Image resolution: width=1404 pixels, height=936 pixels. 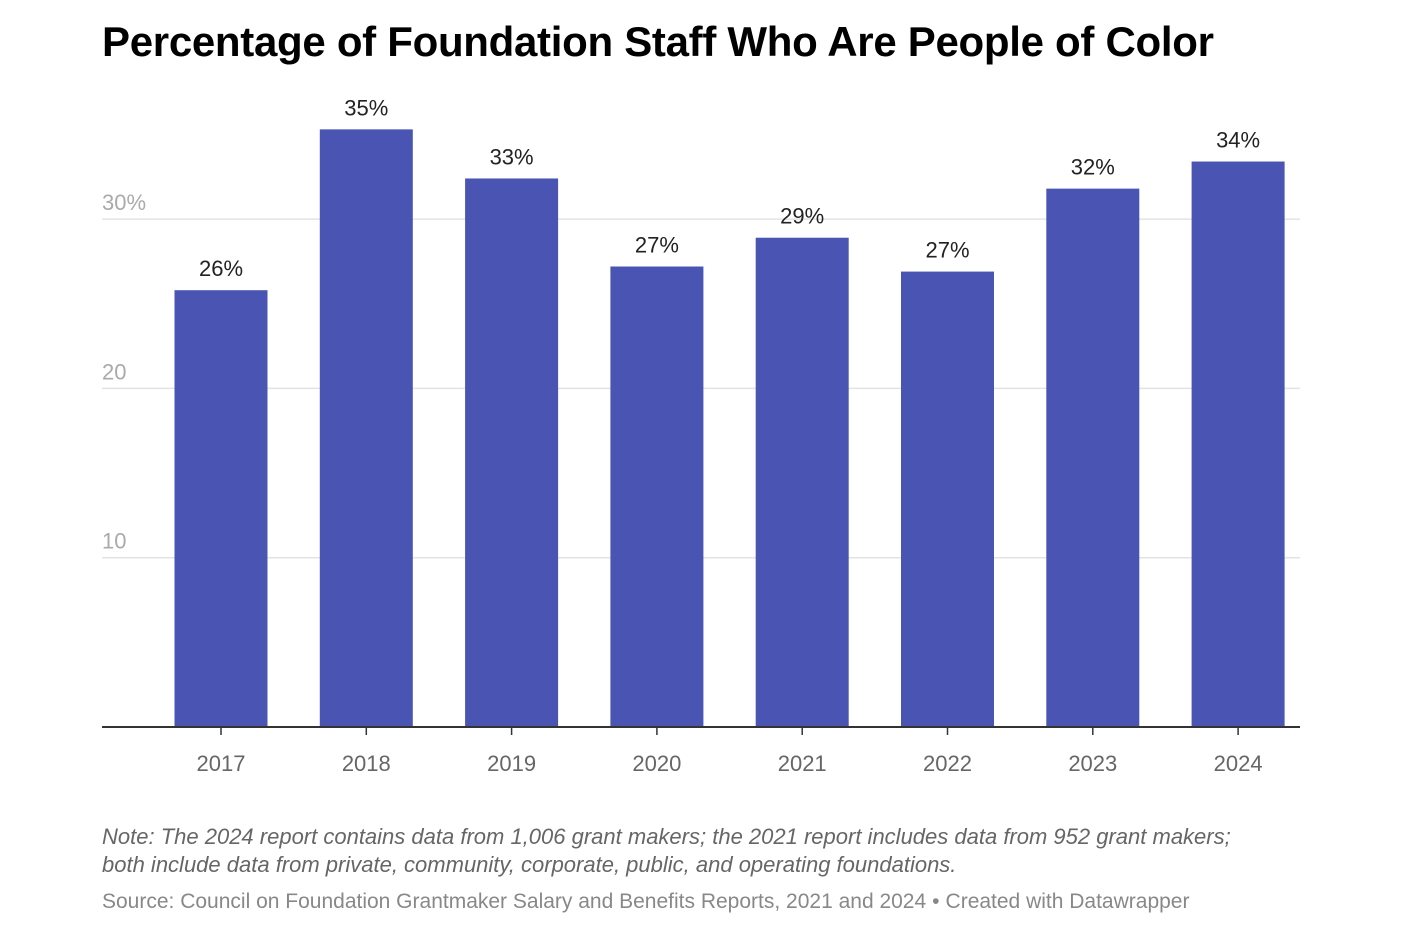 What do you see at coordinates (114, 371) in the screenshot?
I see `y-tick-label: 20` at bounding box center [114, 371].